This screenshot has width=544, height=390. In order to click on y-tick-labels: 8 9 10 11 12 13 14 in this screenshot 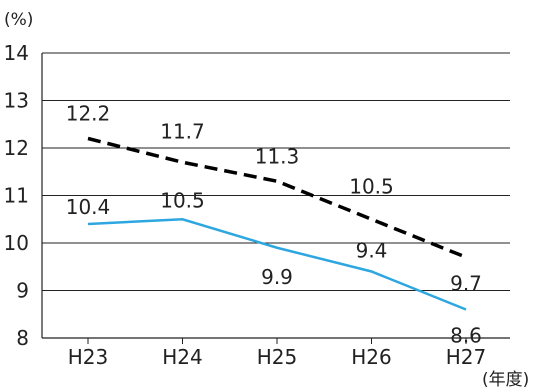, I will do `click(16, 195)`.